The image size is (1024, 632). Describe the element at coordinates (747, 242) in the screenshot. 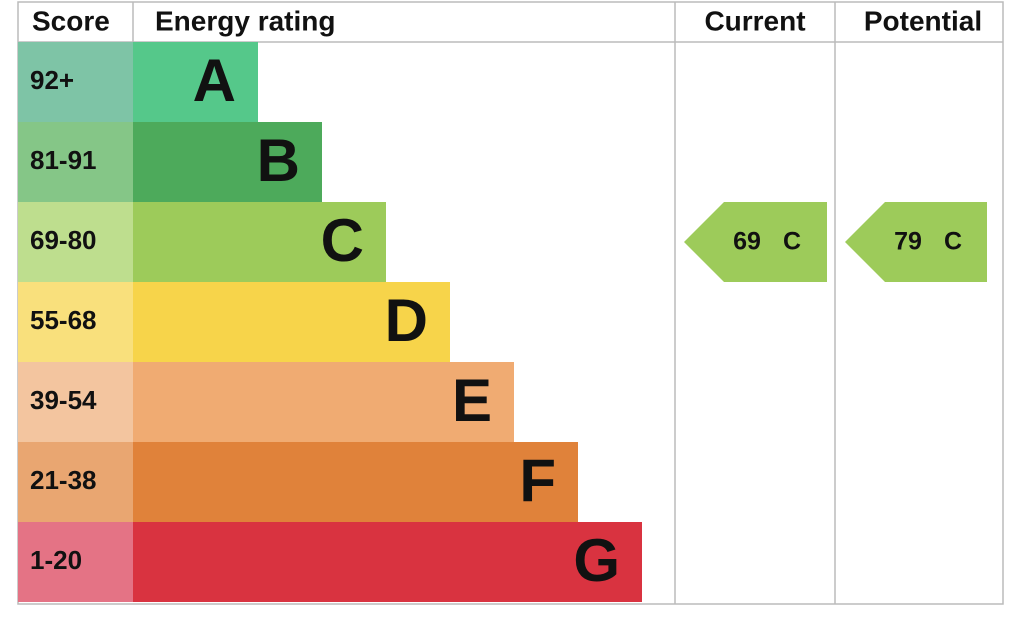

I see `current-value: 69` at that location.